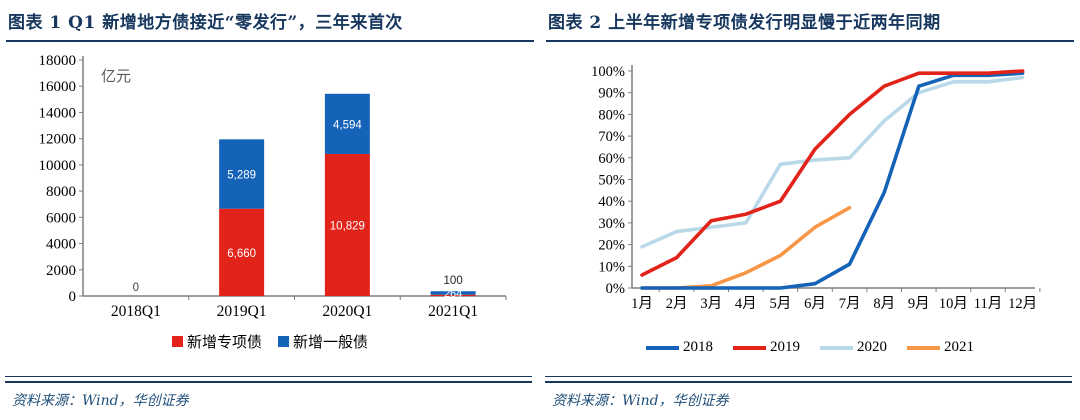  I want to click on y-tick-label: 10000, so click(58, 166).